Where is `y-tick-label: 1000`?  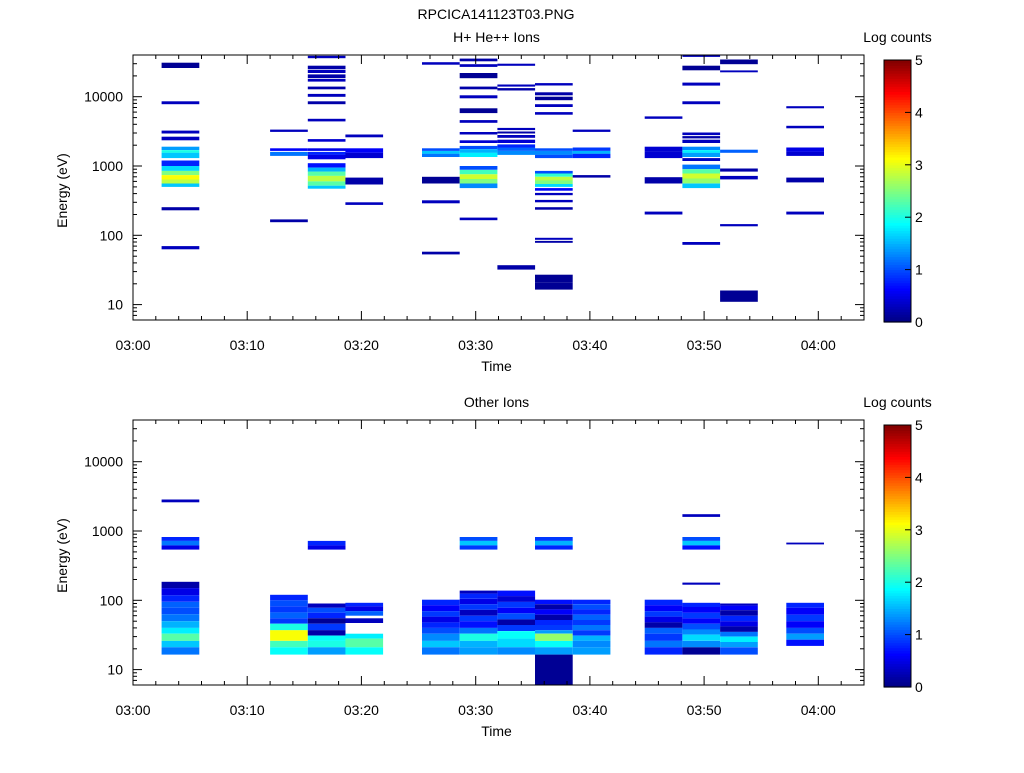
y-tick-label: 1000 is located at coordinates (107, 166).